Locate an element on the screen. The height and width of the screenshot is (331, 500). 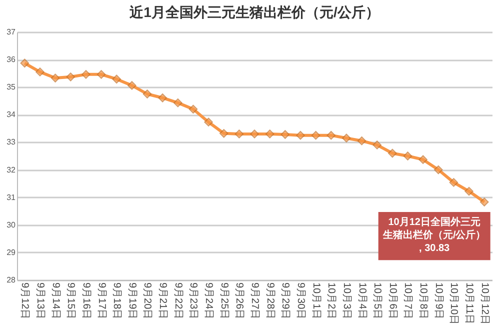
x-tick-label: 10月3日 is located at coordinates (346, 301).